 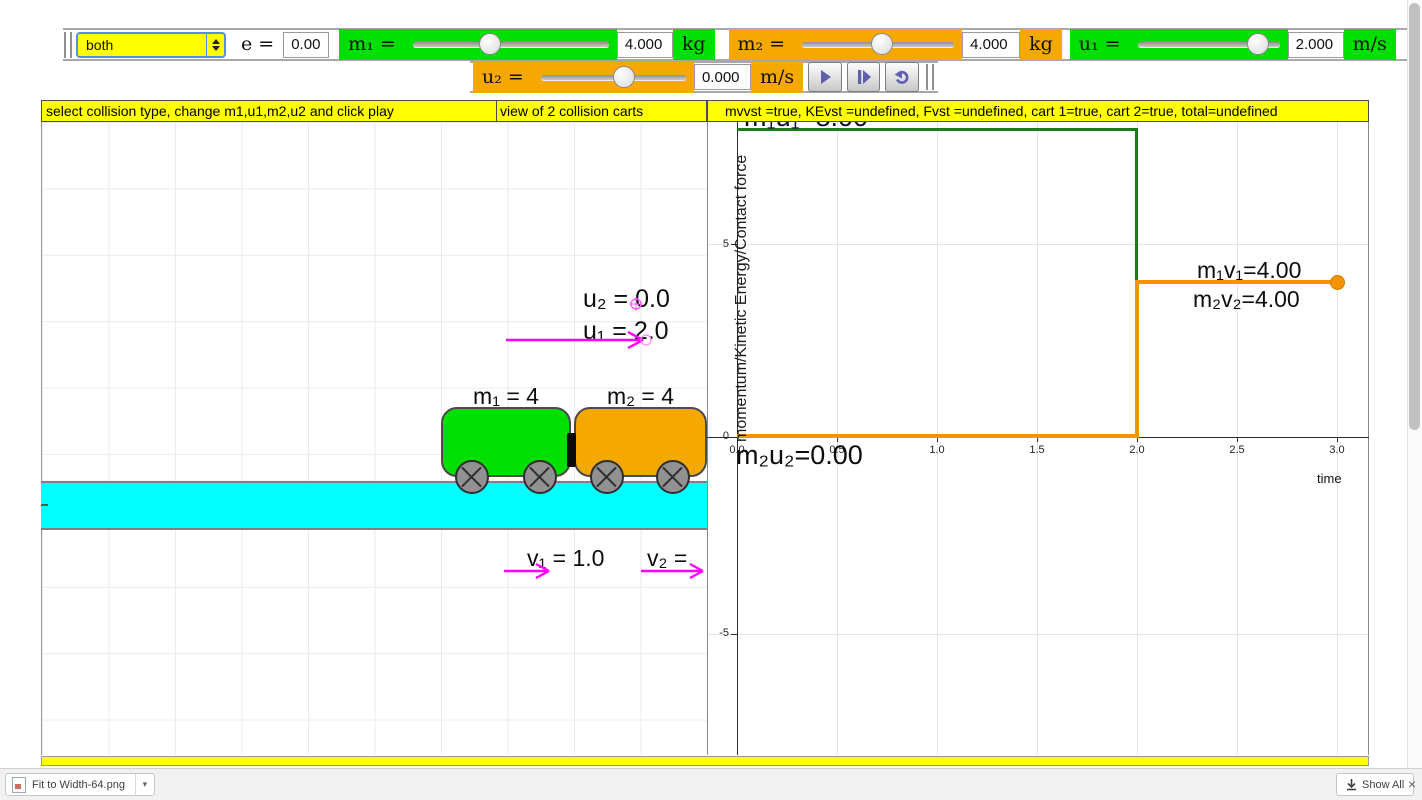 I want to click on v1-velocity-arrow, so click(x=527, y=571).